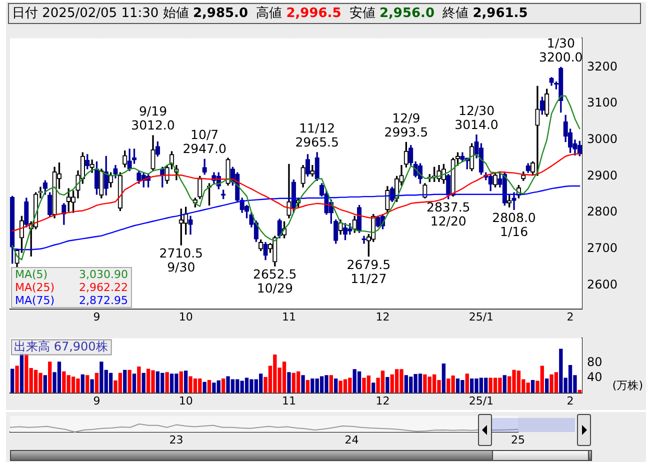  Describe the element at coordinates (103, 287) in the screenshot. I see `annotation: 2,962.22` at that location.